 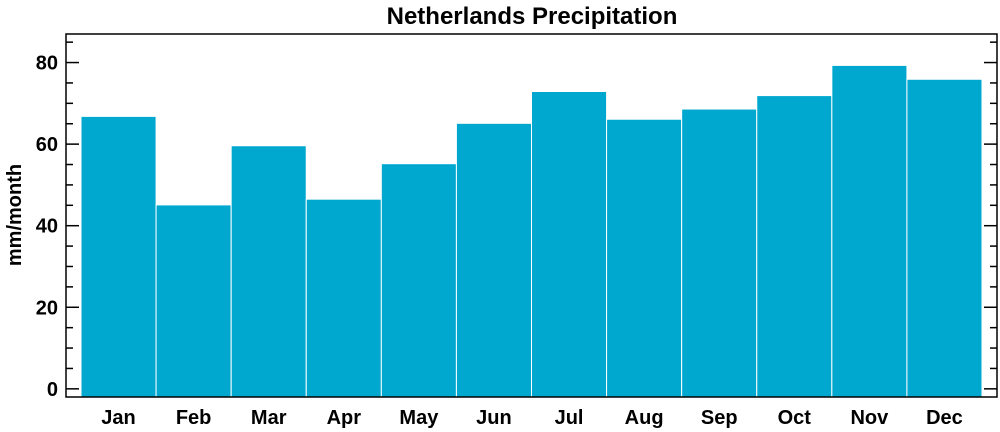 I want to click on bar-dec, so click(x=944, y=238).